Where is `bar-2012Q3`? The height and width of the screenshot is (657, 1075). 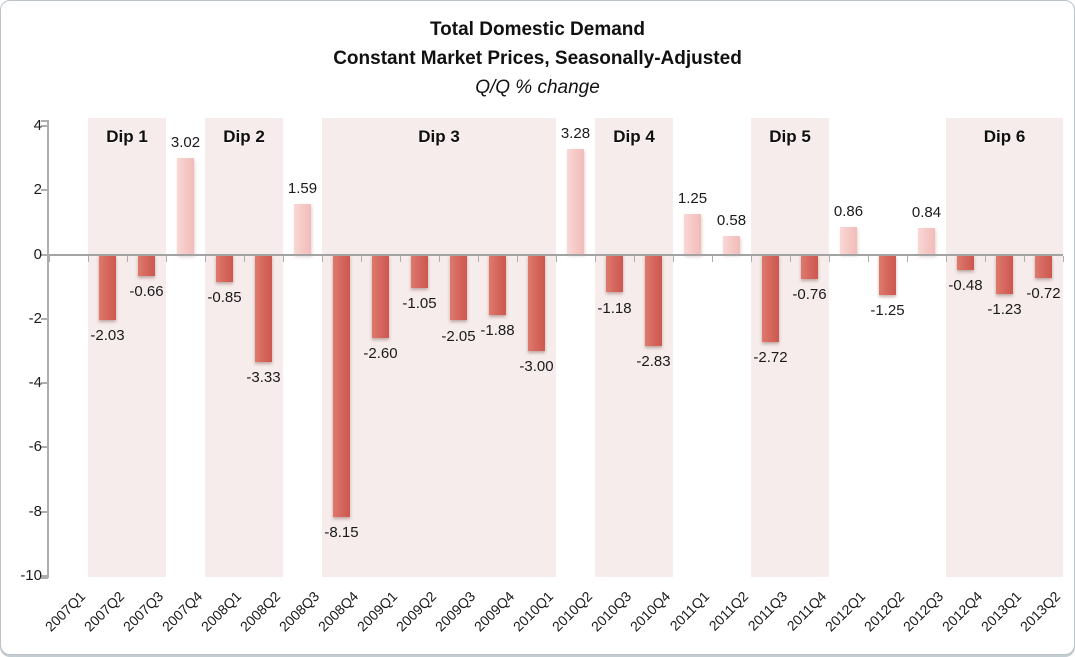
bar-2012Q3 is located at coordinates (926, 241).